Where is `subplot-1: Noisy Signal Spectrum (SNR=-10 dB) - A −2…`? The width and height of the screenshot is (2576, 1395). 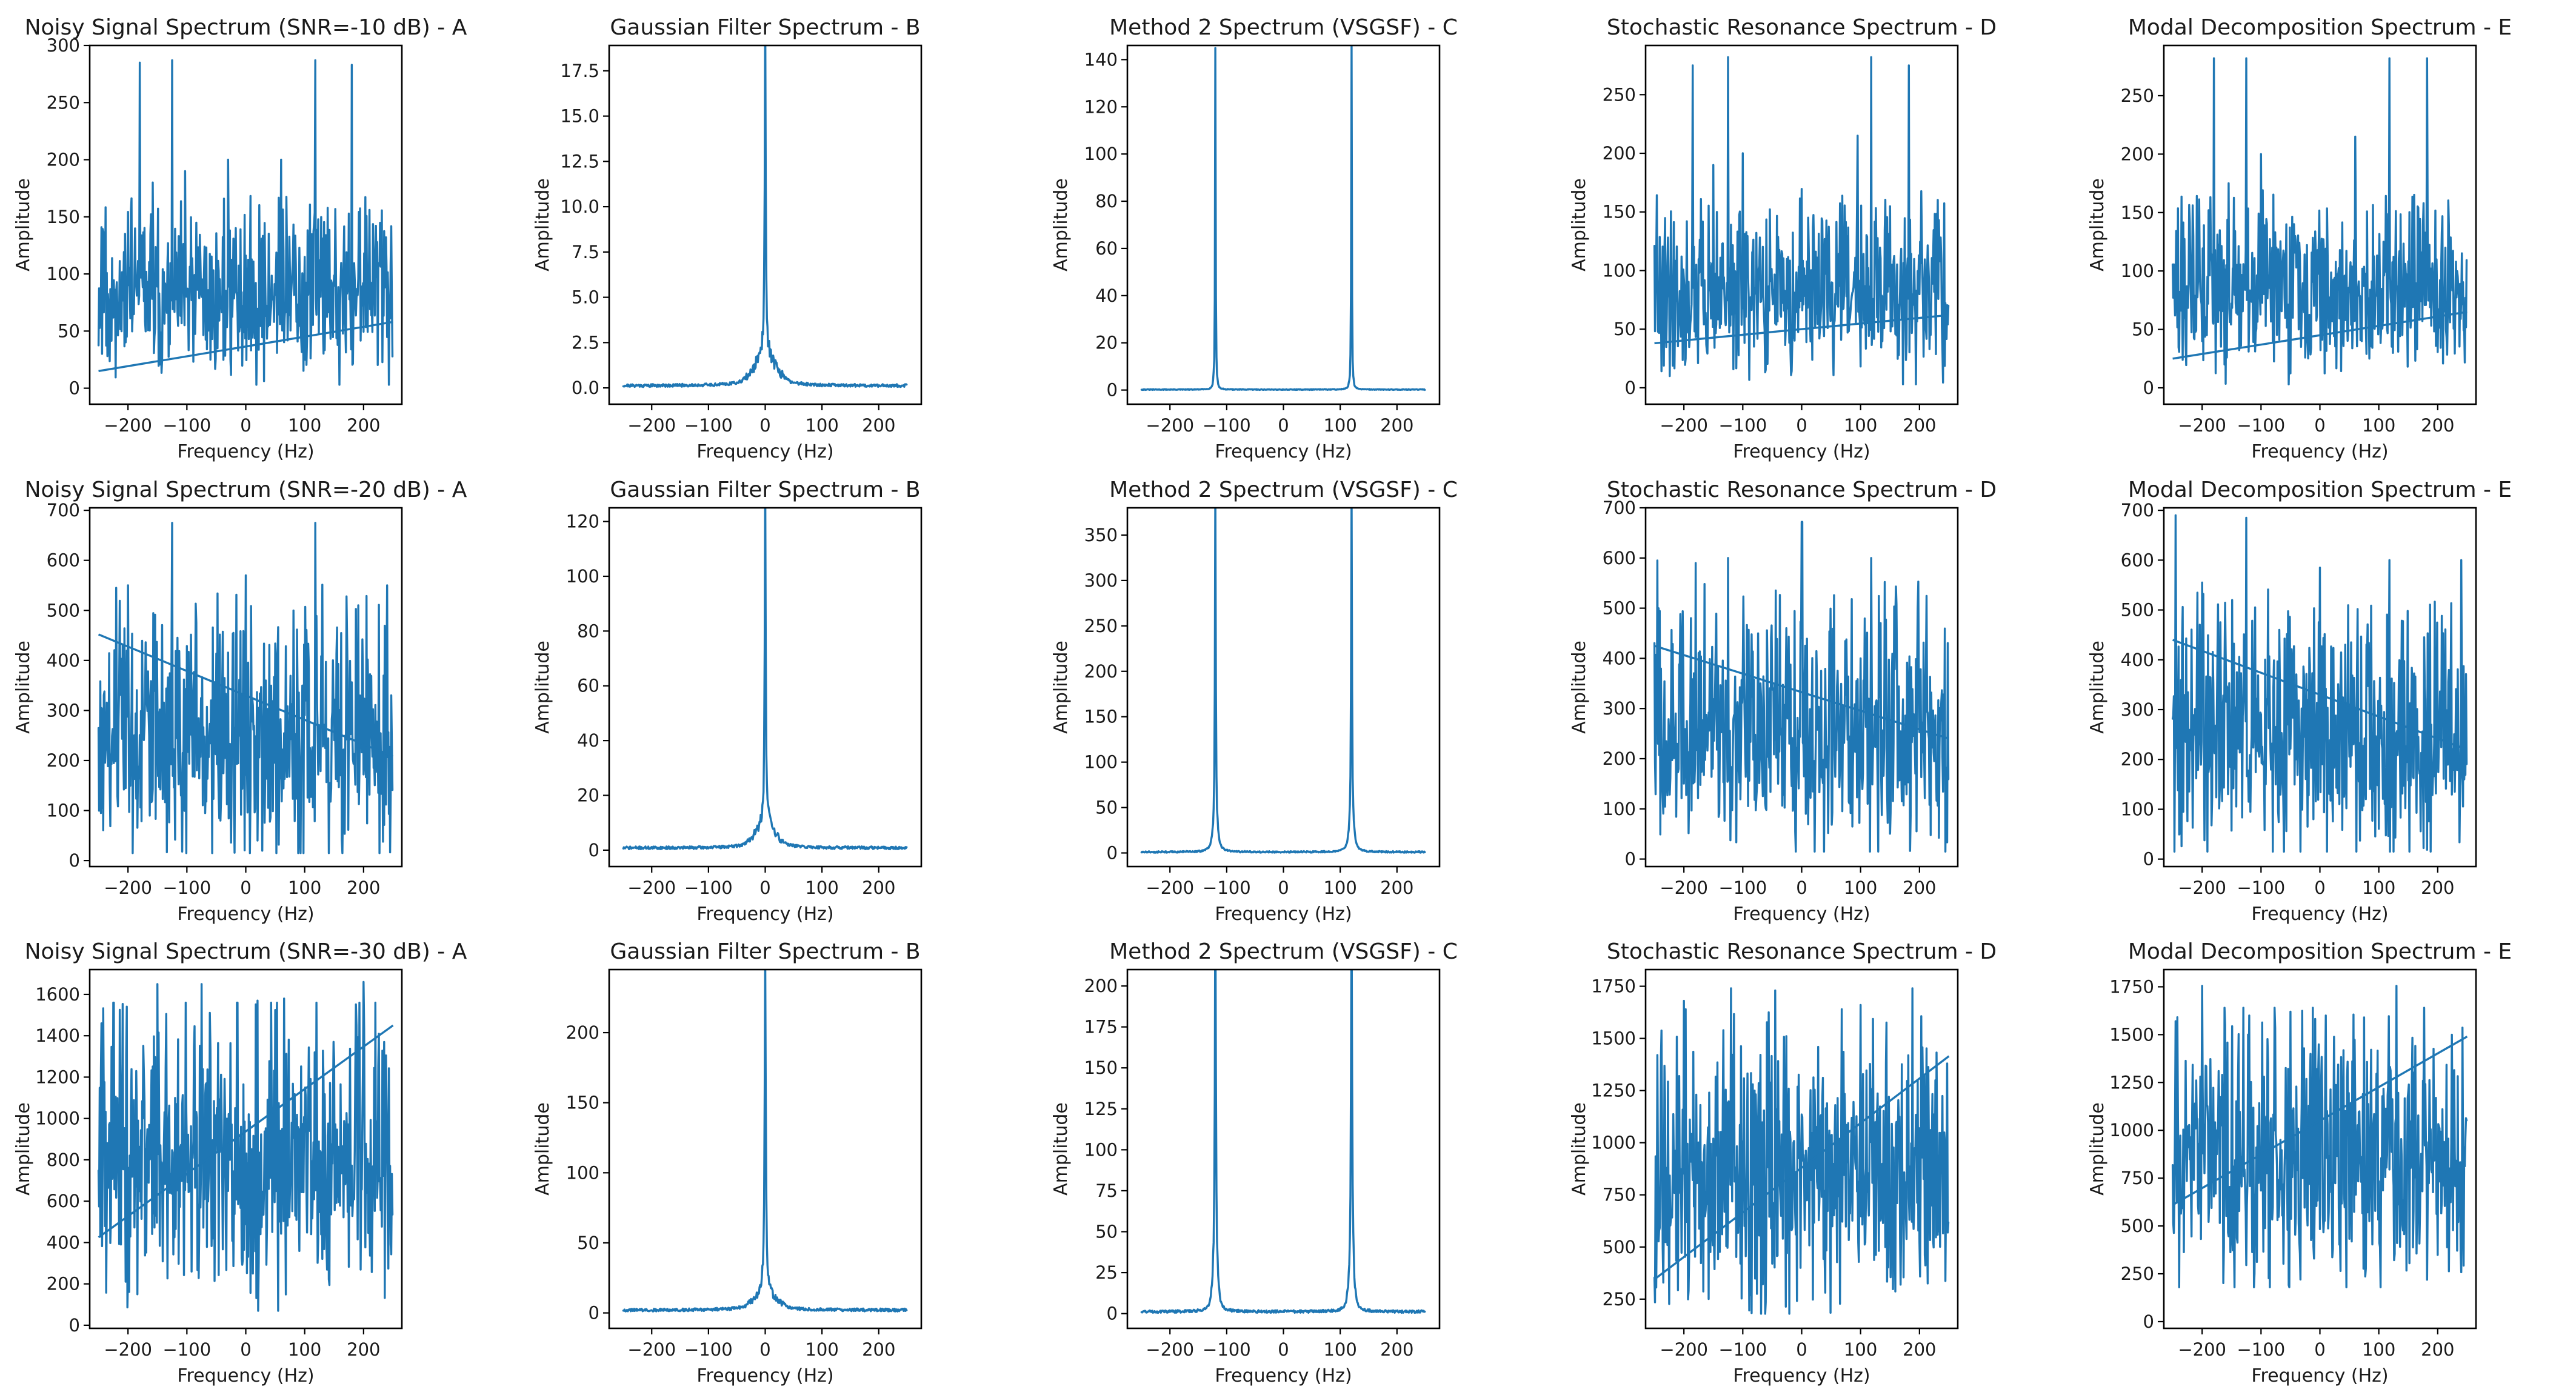
subplot-1: Noisy Signal Spectrum (SNR=-10 dB) - A −2… is located at coordinates (240, 239).